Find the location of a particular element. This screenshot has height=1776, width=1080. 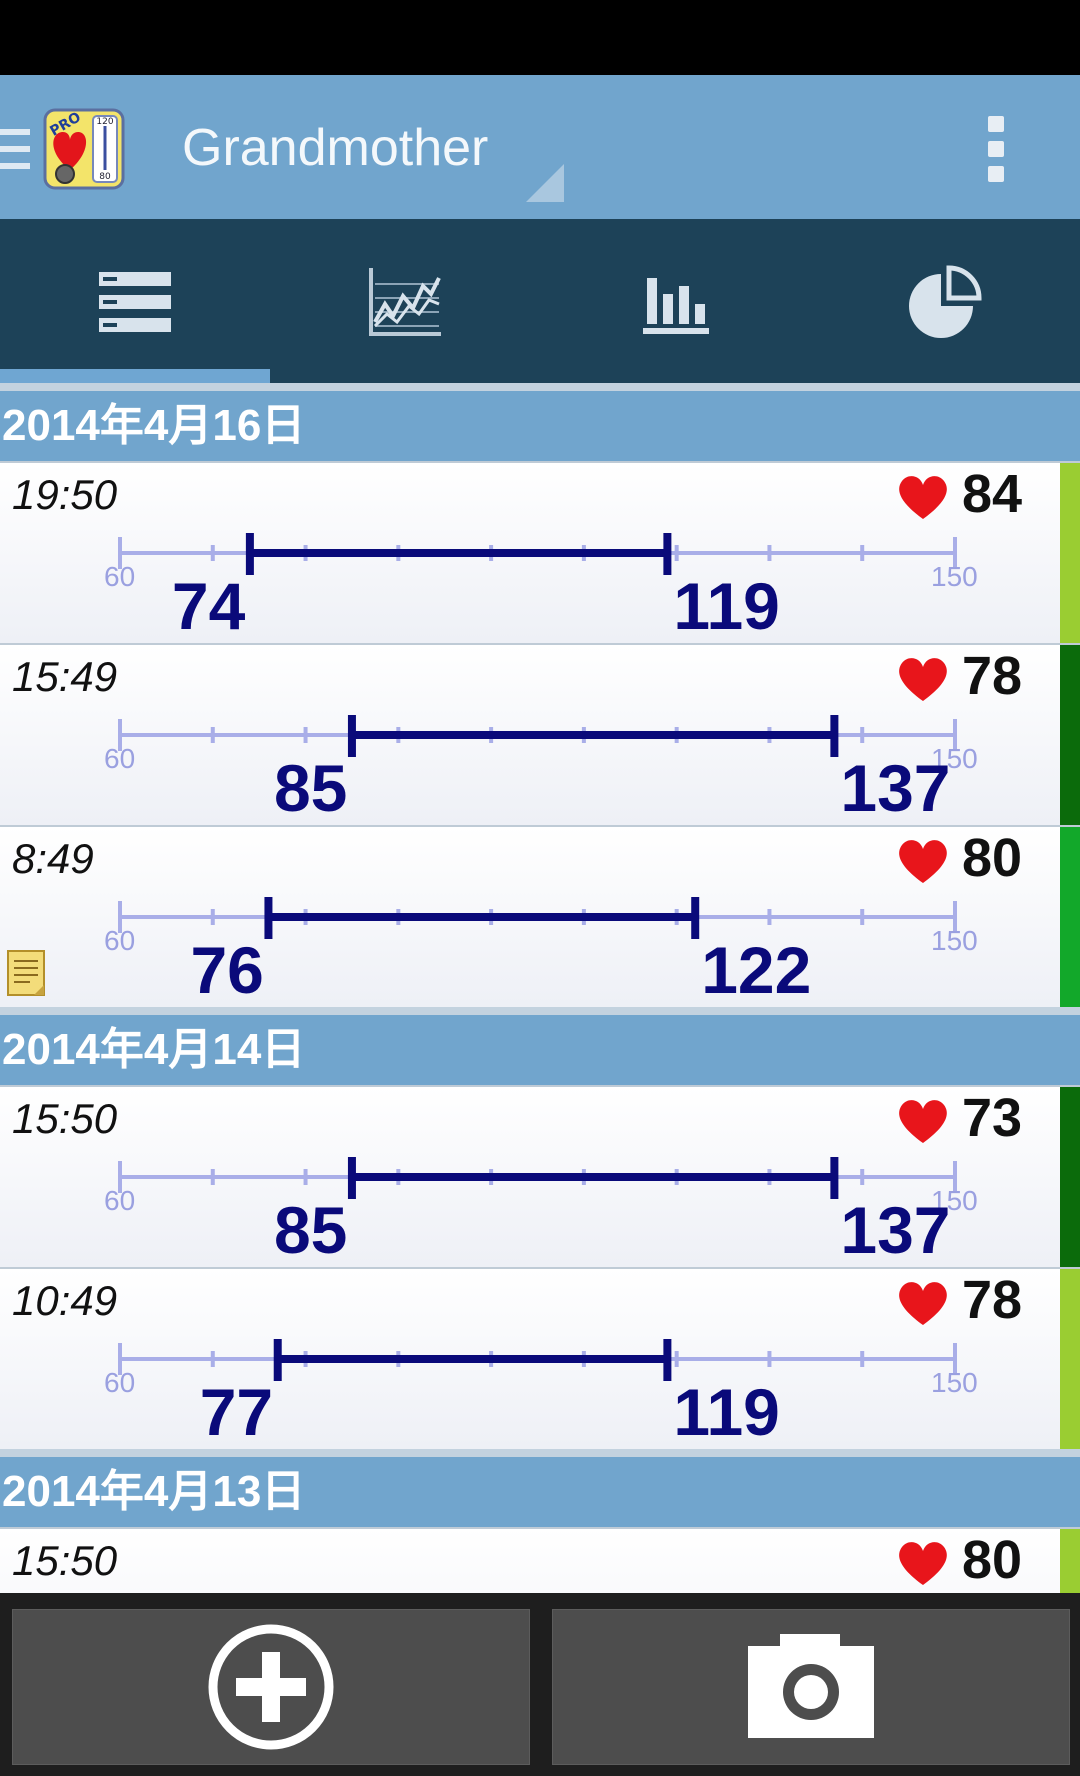

app-icon-bottom-label: 80 is located at coordinates (105, 177).